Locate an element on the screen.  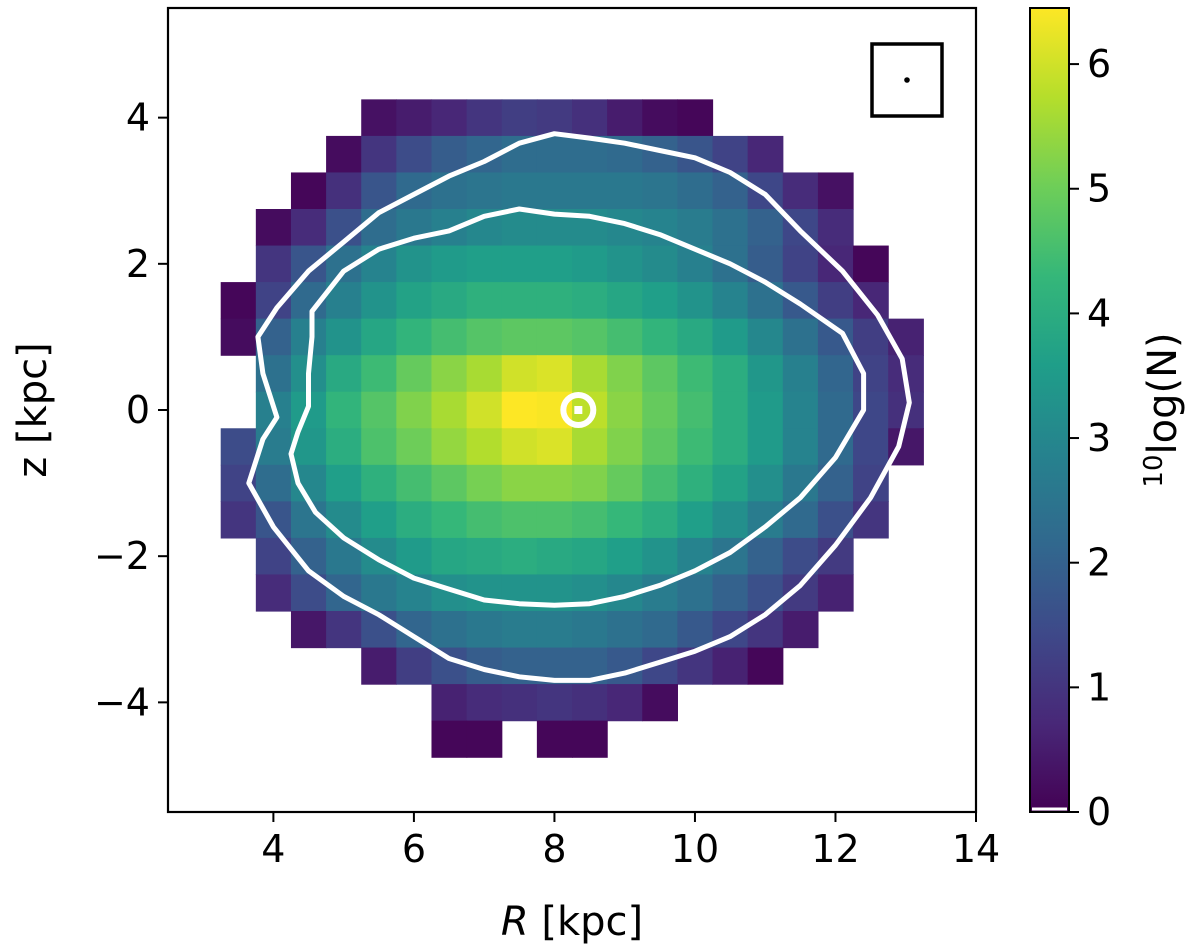
colorbar-tick-label: 3 is located at coordinates (1099, 438).